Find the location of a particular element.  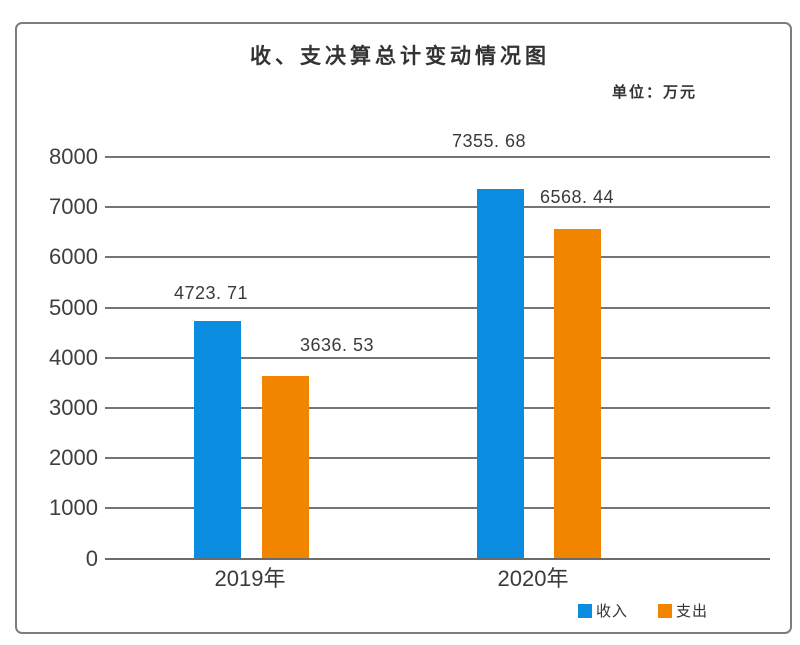

y-tick-label: 1000 is located at coordinates (73, 508).